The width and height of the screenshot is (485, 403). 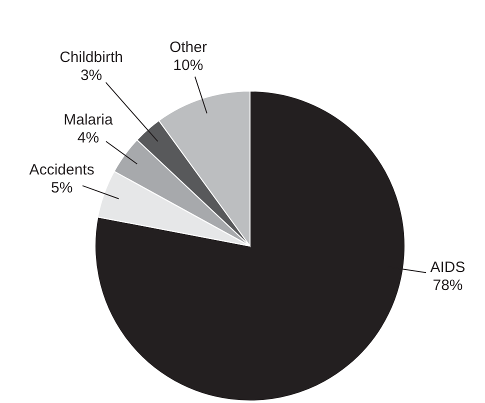 I want to click on slice-label: Accidents, so click(x=61, y=169).